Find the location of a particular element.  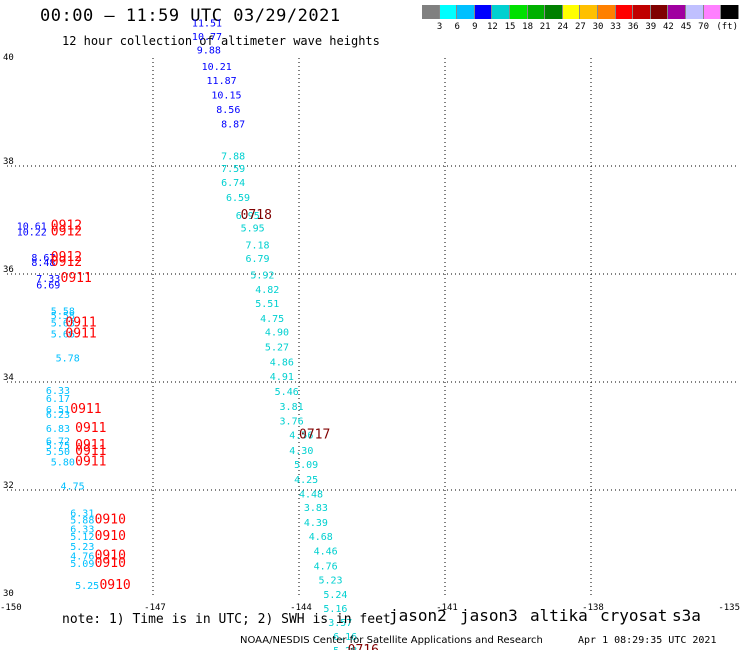

color-scale-label: 45 is located at coordinates (686, 27).